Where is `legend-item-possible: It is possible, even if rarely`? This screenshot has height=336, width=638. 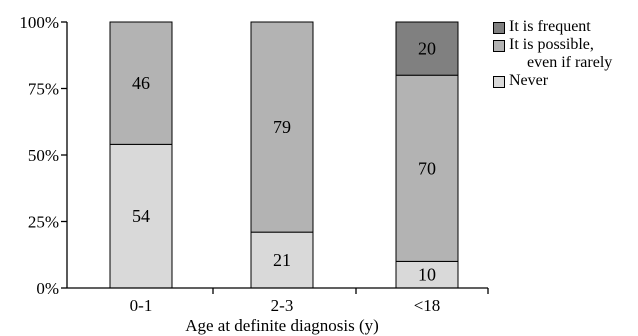
legend-item-possible: It is possible, even if rarely is located at coordinates (564, 54).